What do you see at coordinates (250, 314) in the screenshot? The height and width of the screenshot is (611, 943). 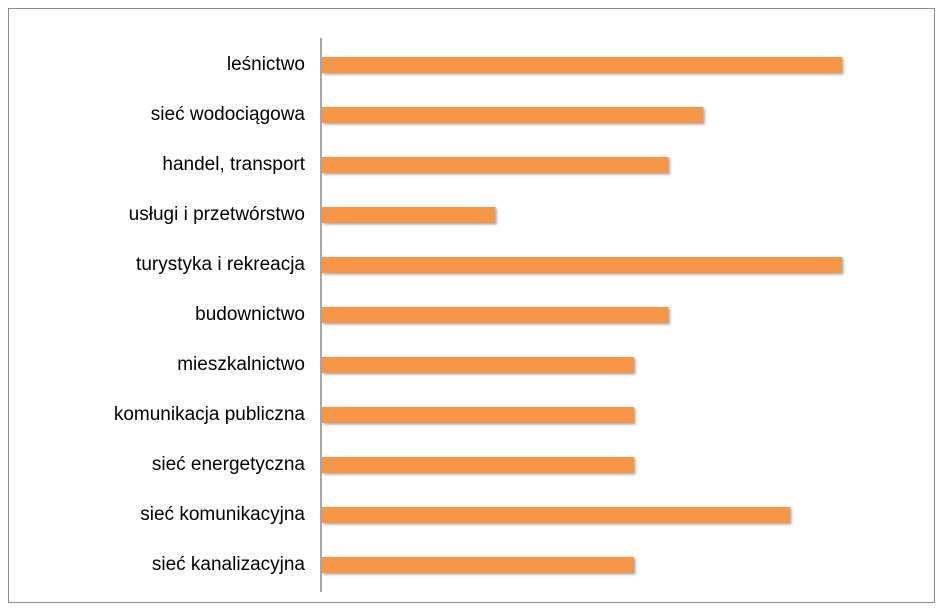 I see `y-tick-label: budownictwo` at bounding box center [250, 314].